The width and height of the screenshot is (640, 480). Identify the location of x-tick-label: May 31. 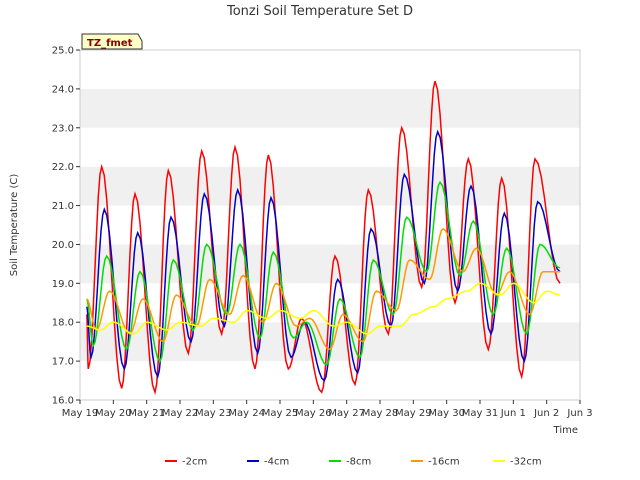
(480, 413).